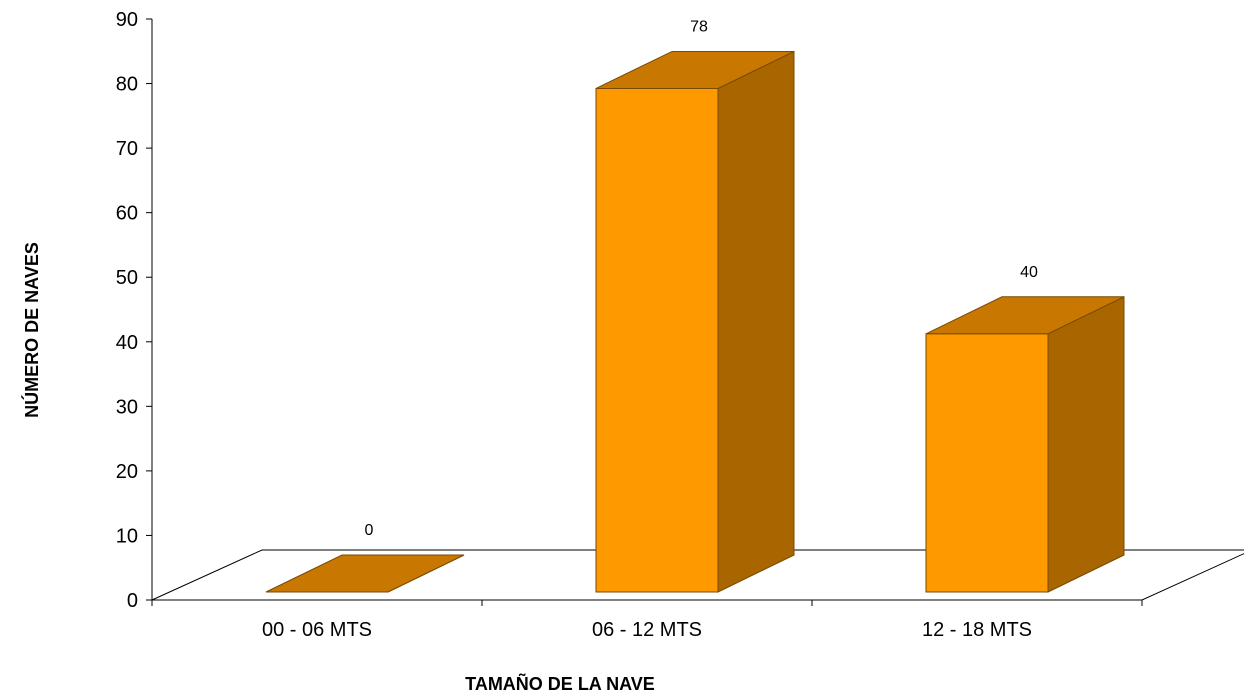  I want to click on y-tick-label: 30, so click(127, 407).